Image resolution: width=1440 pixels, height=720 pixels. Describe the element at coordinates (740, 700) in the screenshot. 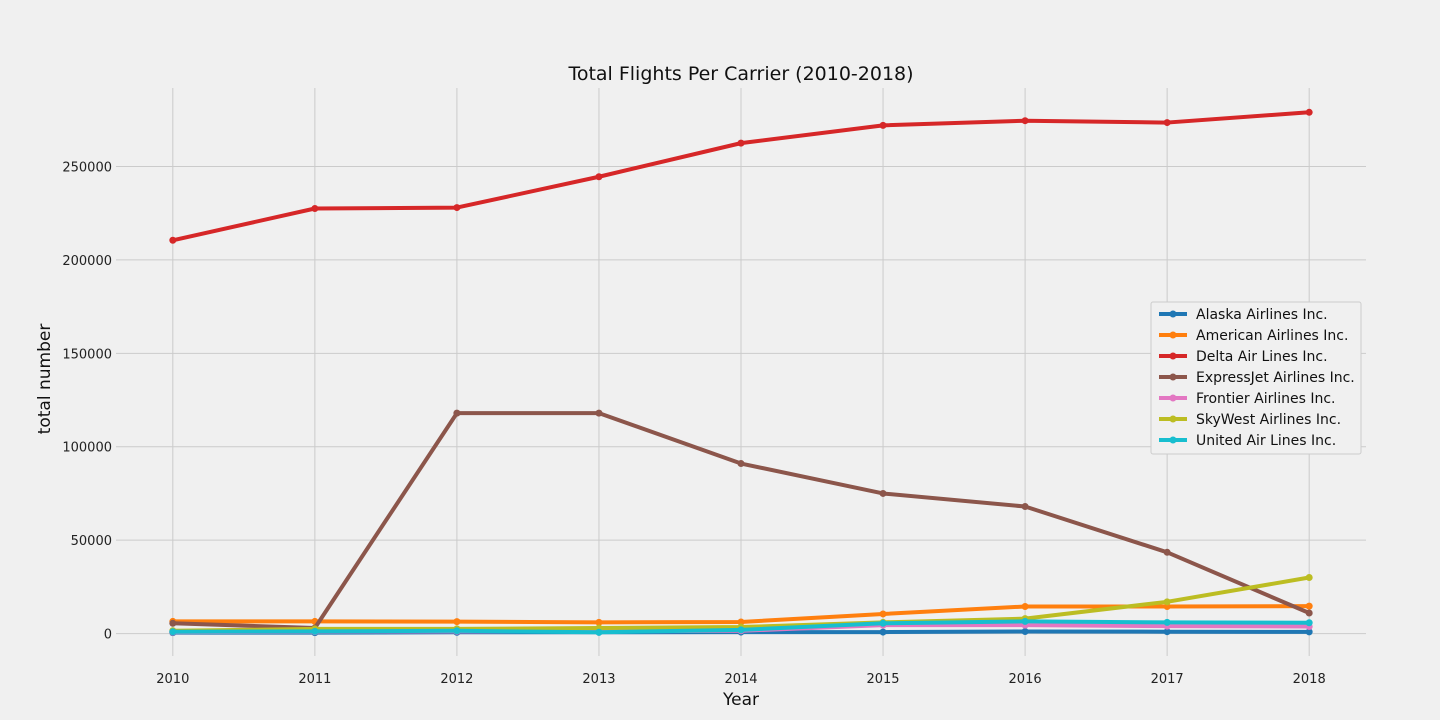

I see `x-axis-label: Year` at that location.